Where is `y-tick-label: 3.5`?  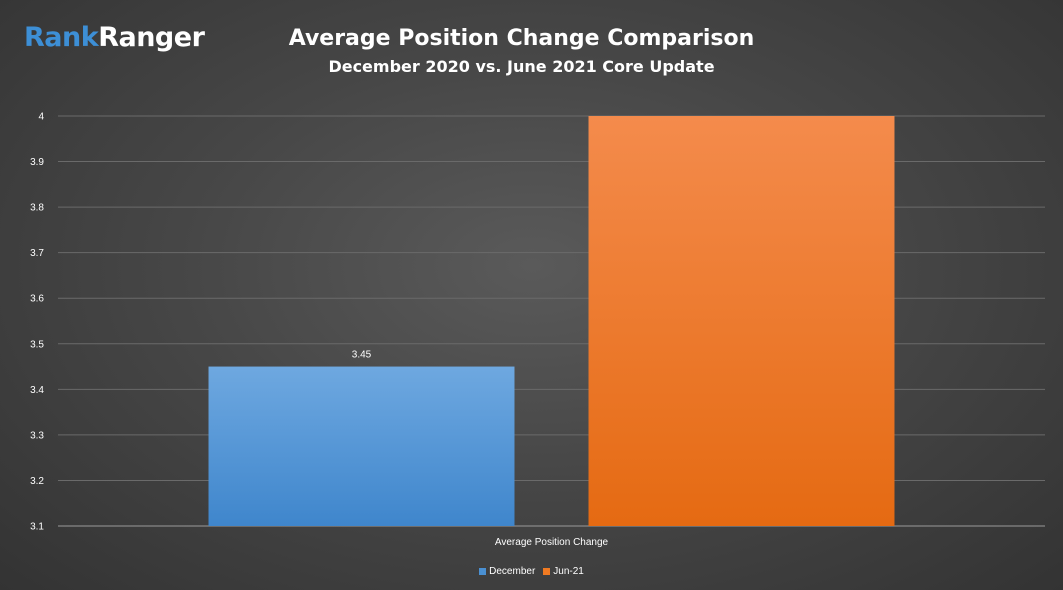
y-tick-label: 3.5 is located at coordinates (37, 344).